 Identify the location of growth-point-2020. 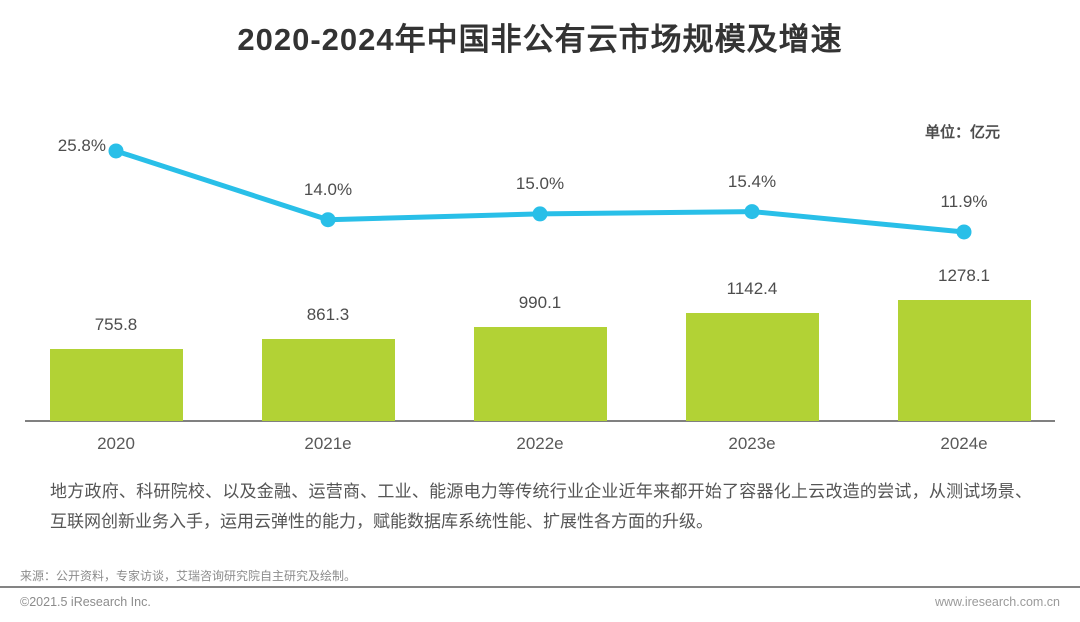
(116, 151).